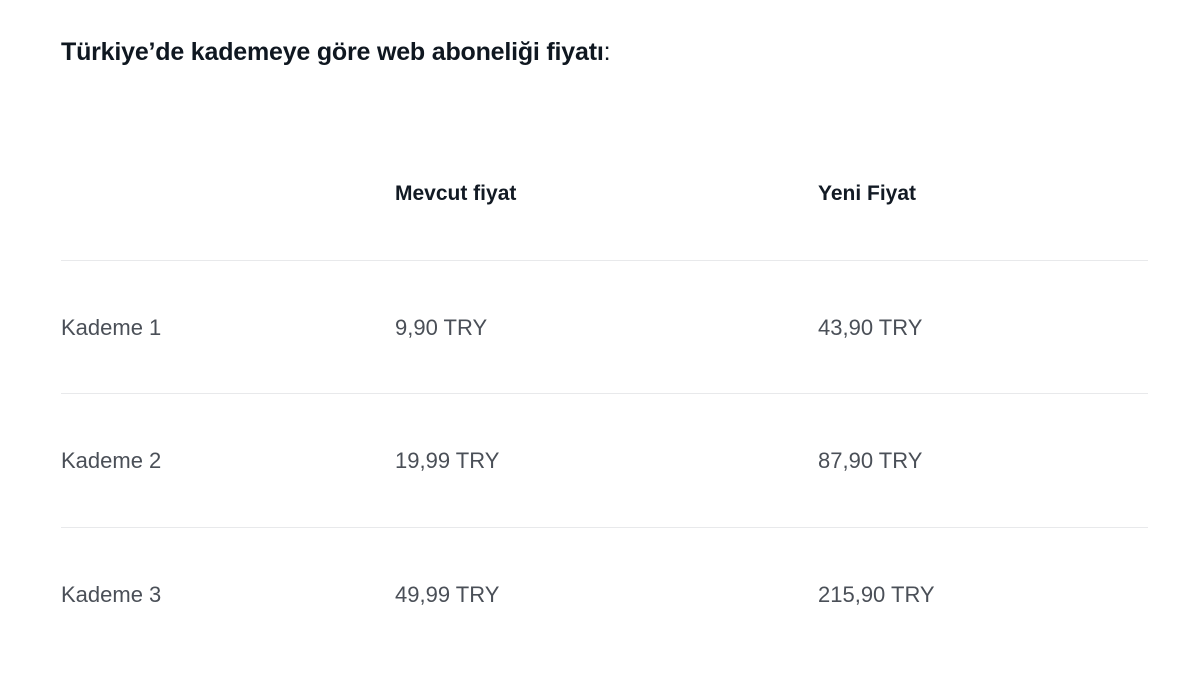  What do you see at coordinates (867, 193) in the screenshot?
I see `header-new-price: Yeni Fiyat` at bounding box center [867, 193].